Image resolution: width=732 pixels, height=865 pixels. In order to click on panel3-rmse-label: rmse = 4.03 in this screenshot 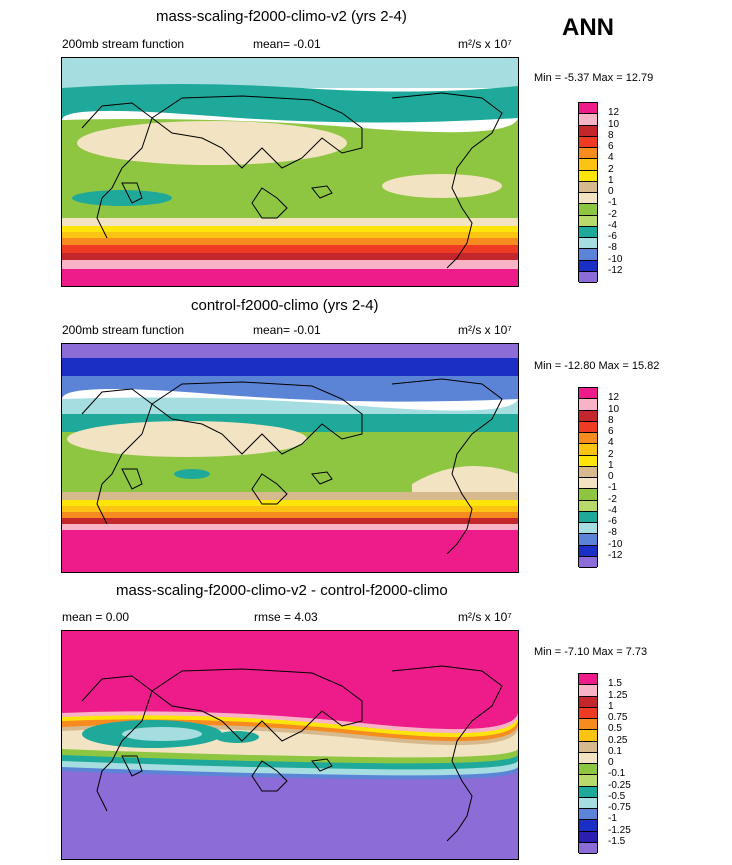, I will do `click(286, 617)`.